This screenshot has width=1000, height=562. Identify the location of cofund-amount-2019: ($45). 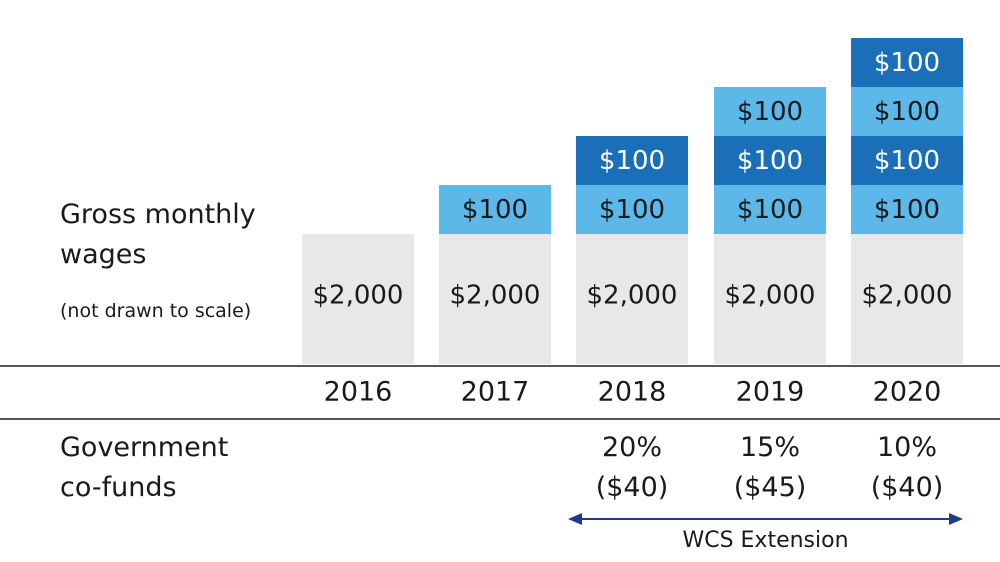
(770, 487).